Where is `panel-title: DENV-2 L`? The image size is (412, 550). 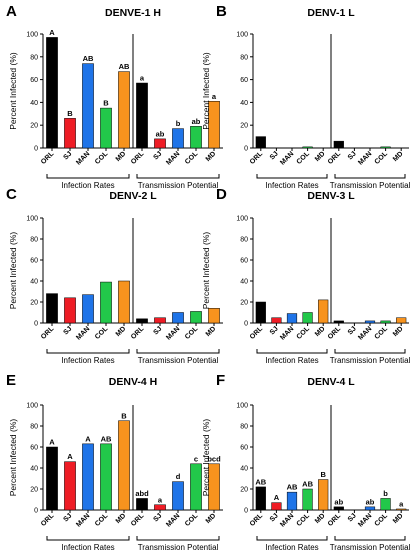
panel-title: DENV-2 L is located at coordinates (133, 196).